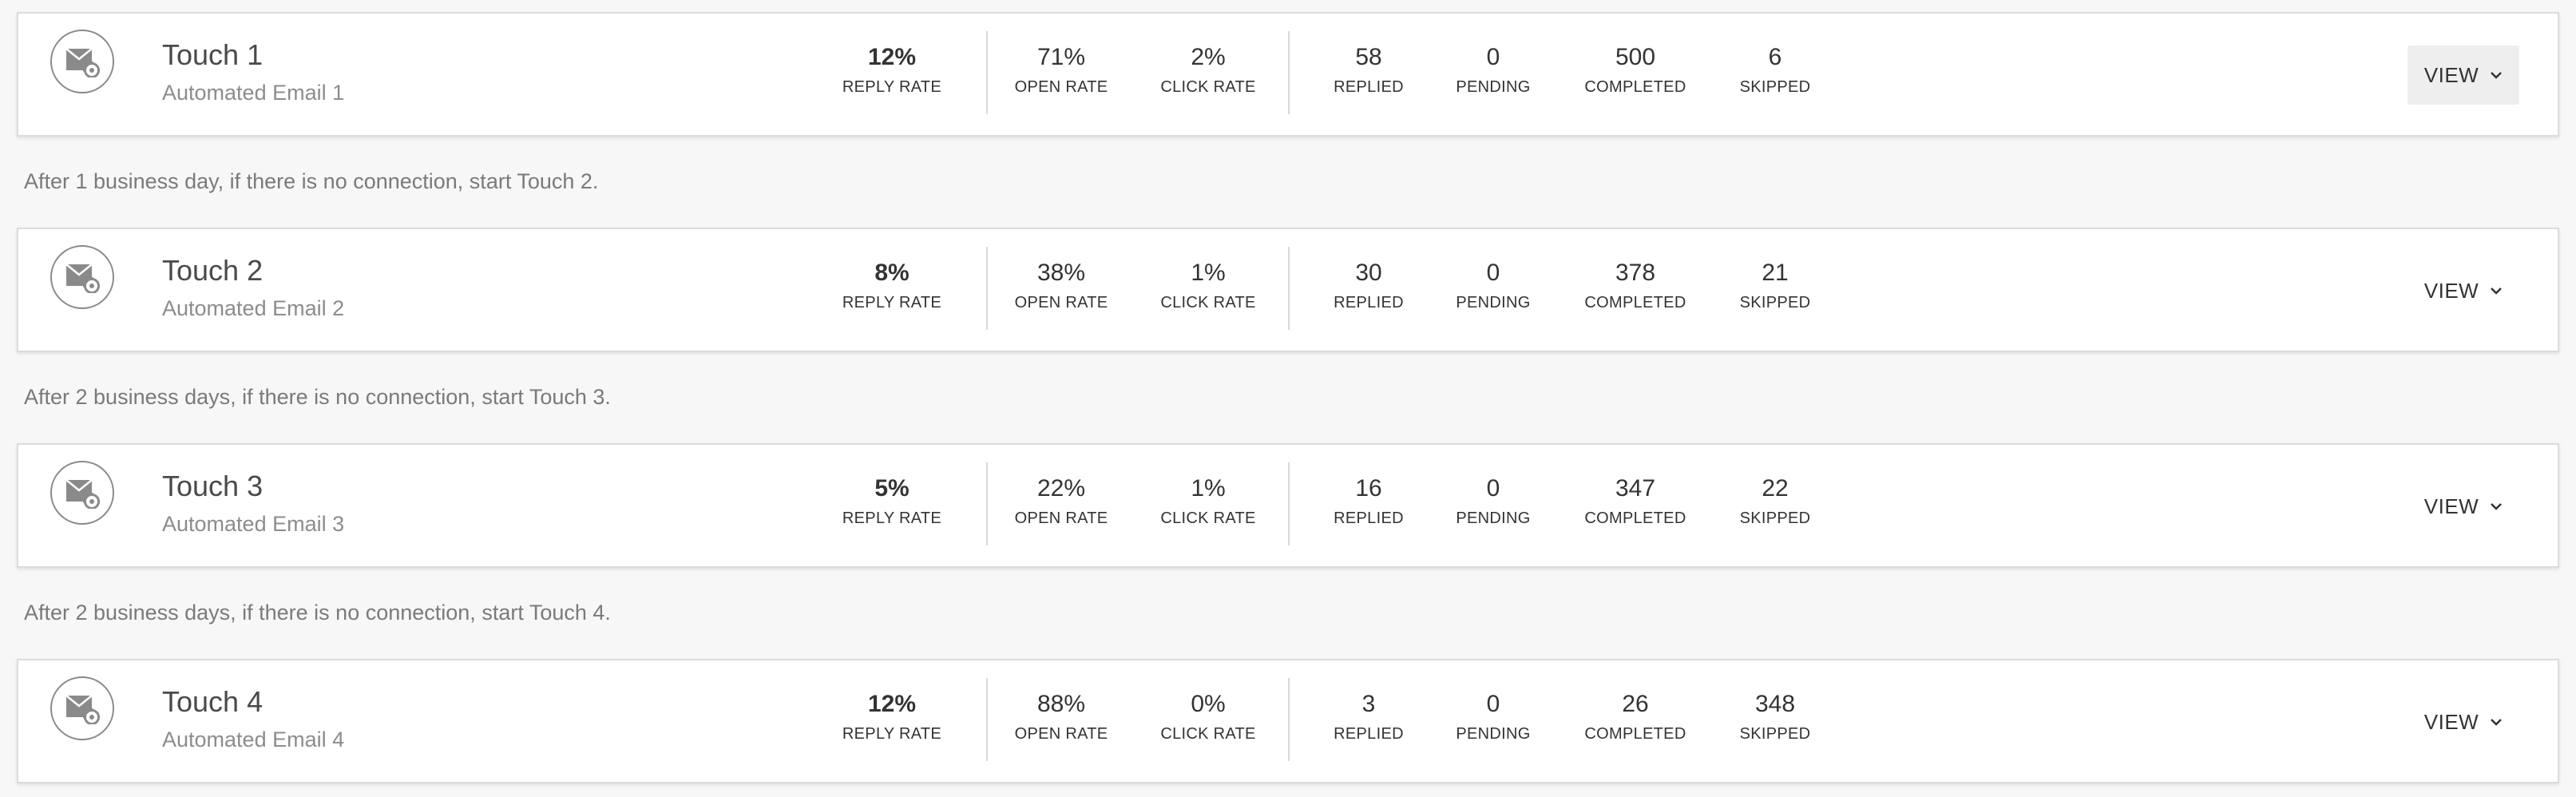 The width and height of the screenshot is (2576, 797). Describe the element at coordinates (892, 273) in the screenshot. I see `reply-rate-value: 8%` at that location.